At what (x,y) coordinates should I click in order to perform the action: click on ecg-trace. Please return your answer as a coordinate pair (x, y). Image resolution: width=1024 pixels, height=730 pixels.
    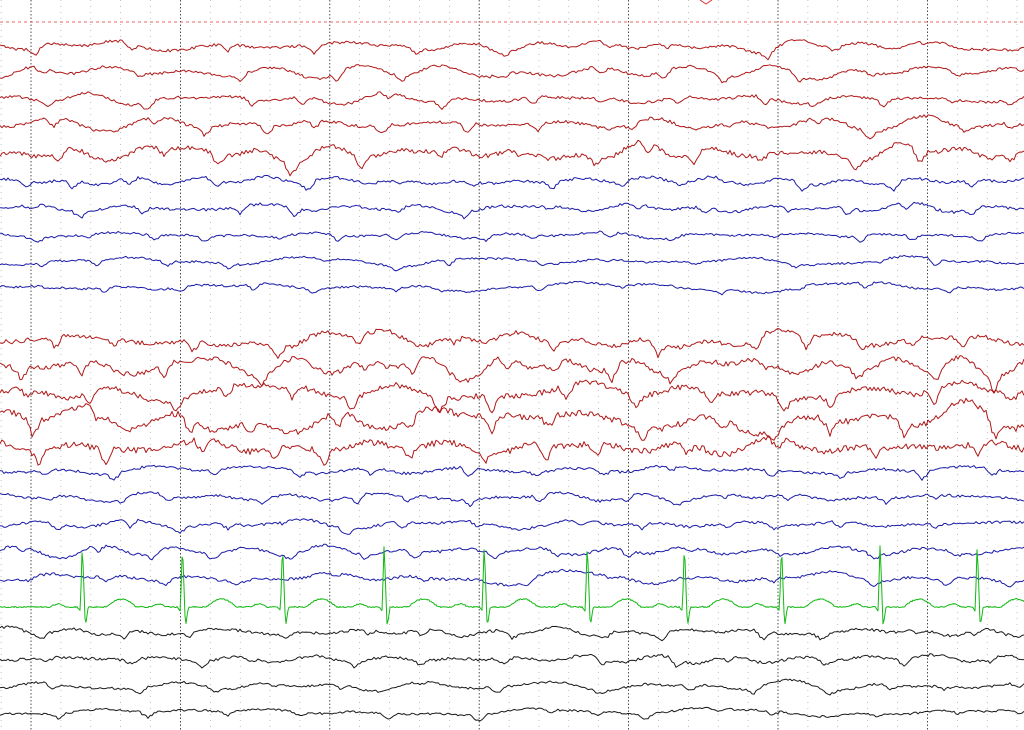
    Looking at the image, I should click on (512, 585).